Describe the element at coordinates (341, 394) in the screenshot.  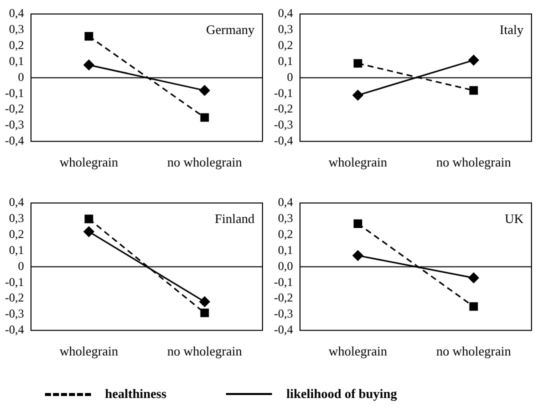
I see `legend-label: likelihood of buying` at that location.